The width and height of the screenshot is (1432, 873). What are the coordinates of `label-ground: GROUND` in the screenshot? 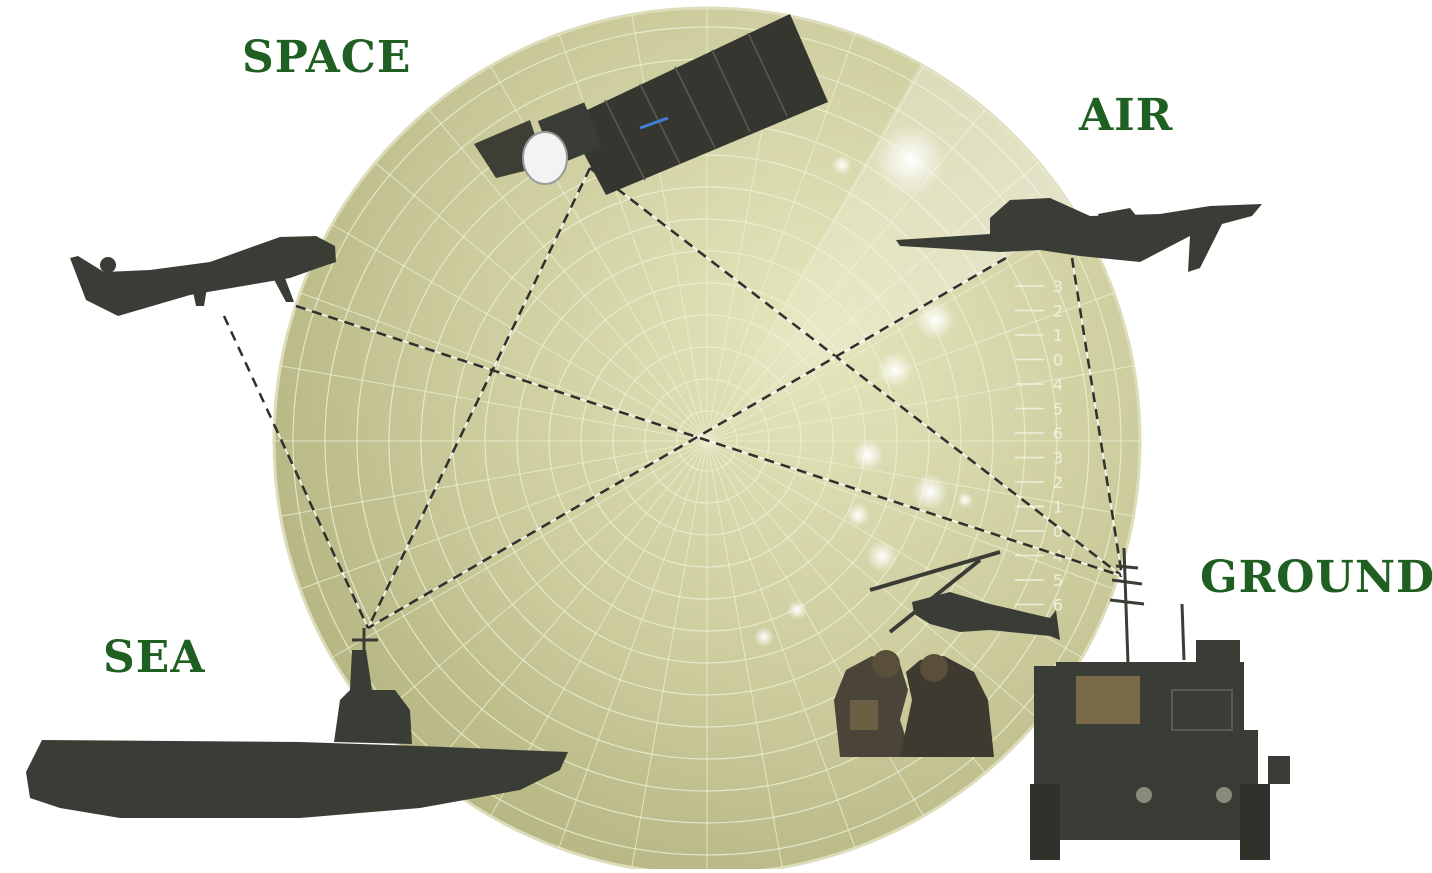 It's located at (1316, 577).